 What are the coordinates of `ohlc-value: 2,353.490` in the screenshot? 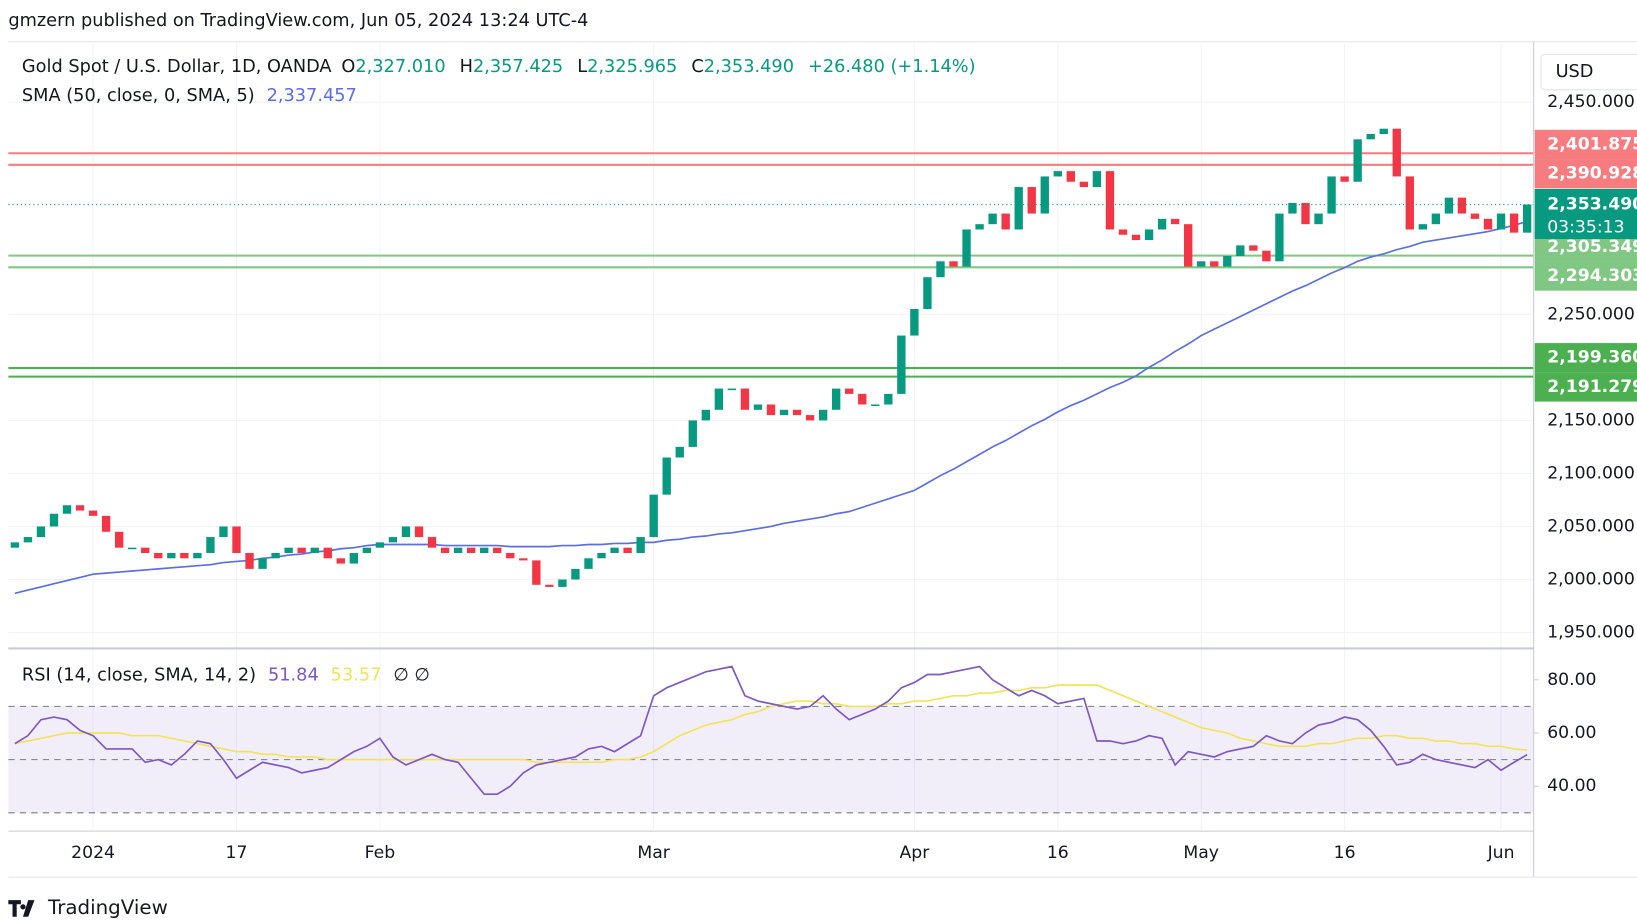 It's located at (749, 67).